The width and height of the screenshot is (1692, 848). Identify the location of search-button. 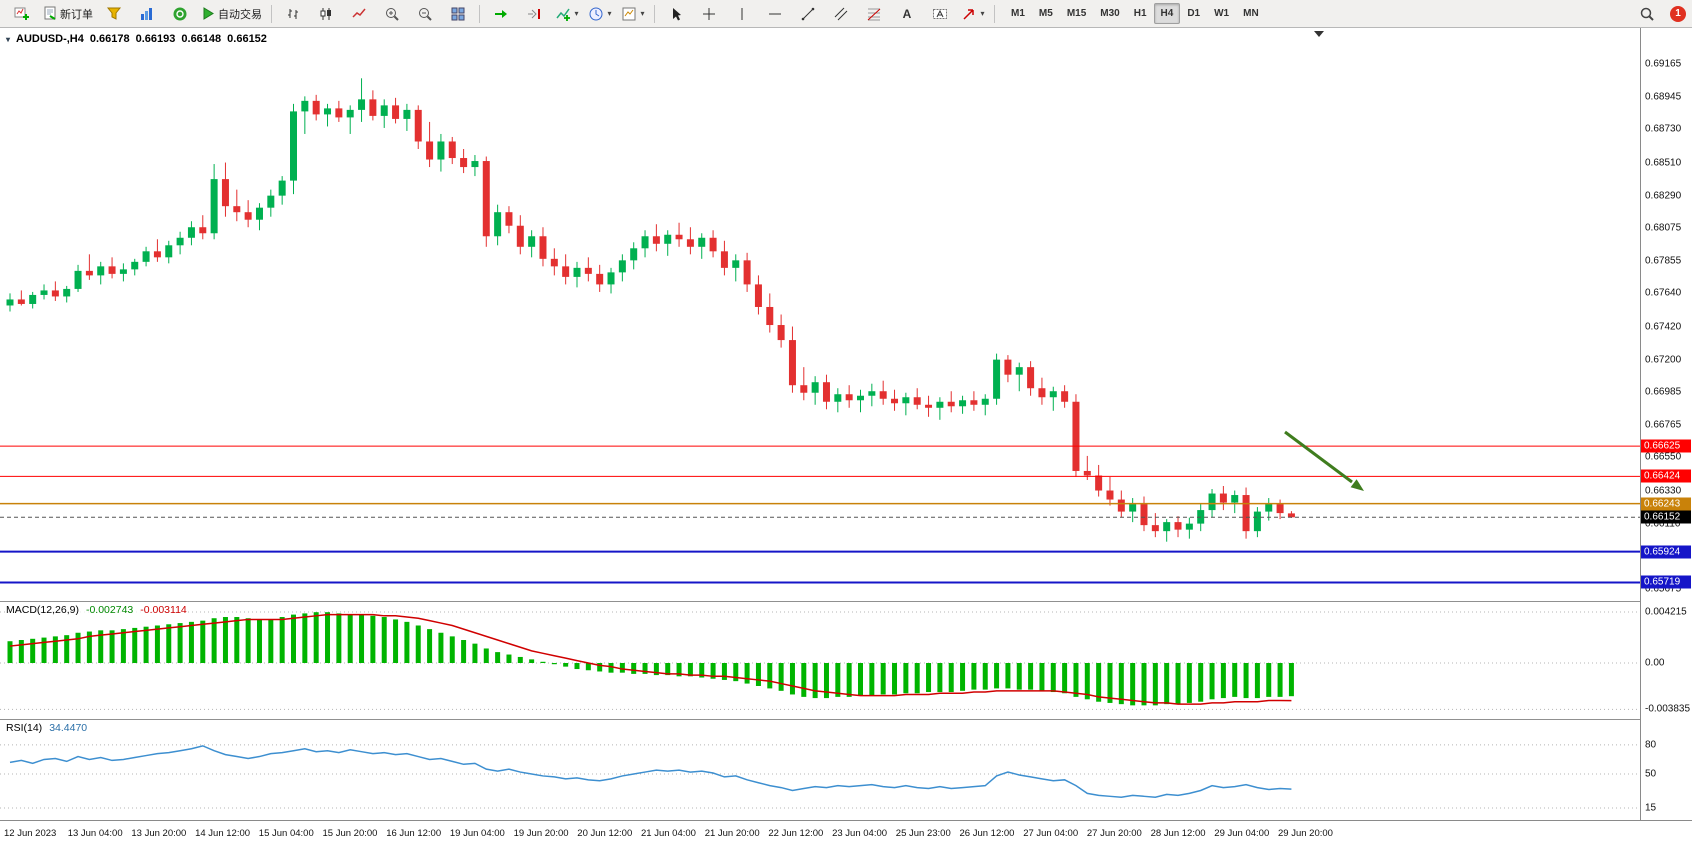
(1647, 14).